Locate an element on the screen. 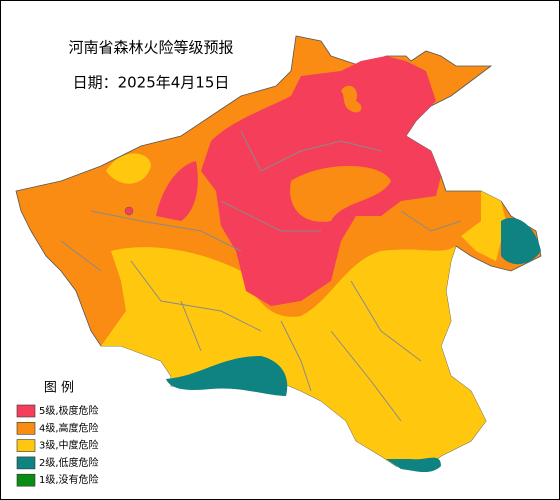  legend-label: 1级,没有危险 is located at coordinates (69, 479).